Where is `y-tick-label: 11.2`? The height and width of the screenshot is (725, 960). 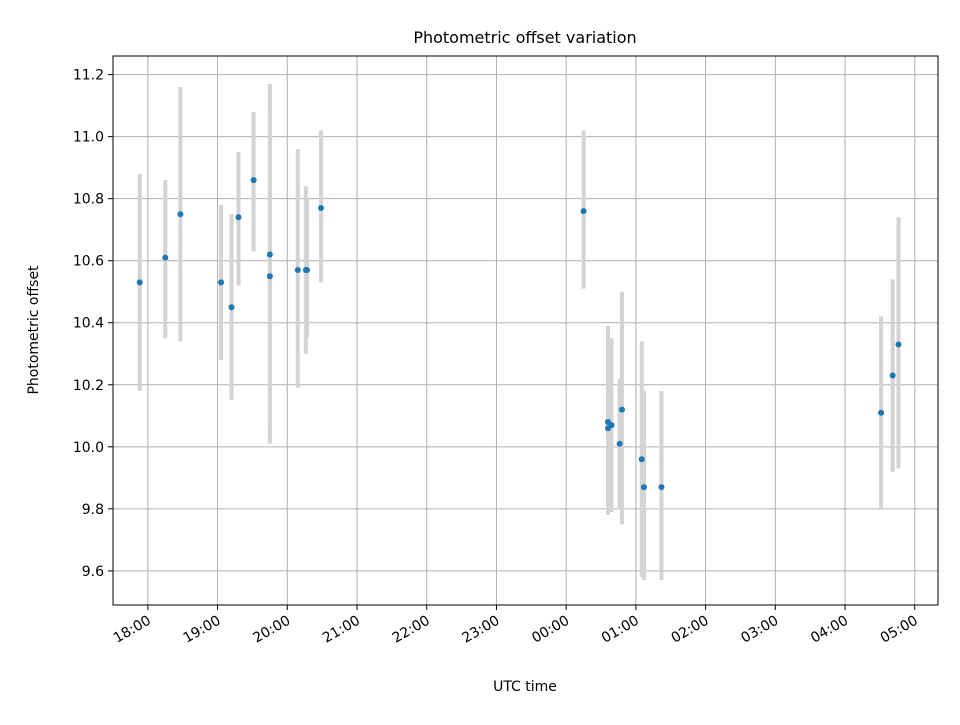 y-tick-label: 11.2 is located at coordinates (88, 76).